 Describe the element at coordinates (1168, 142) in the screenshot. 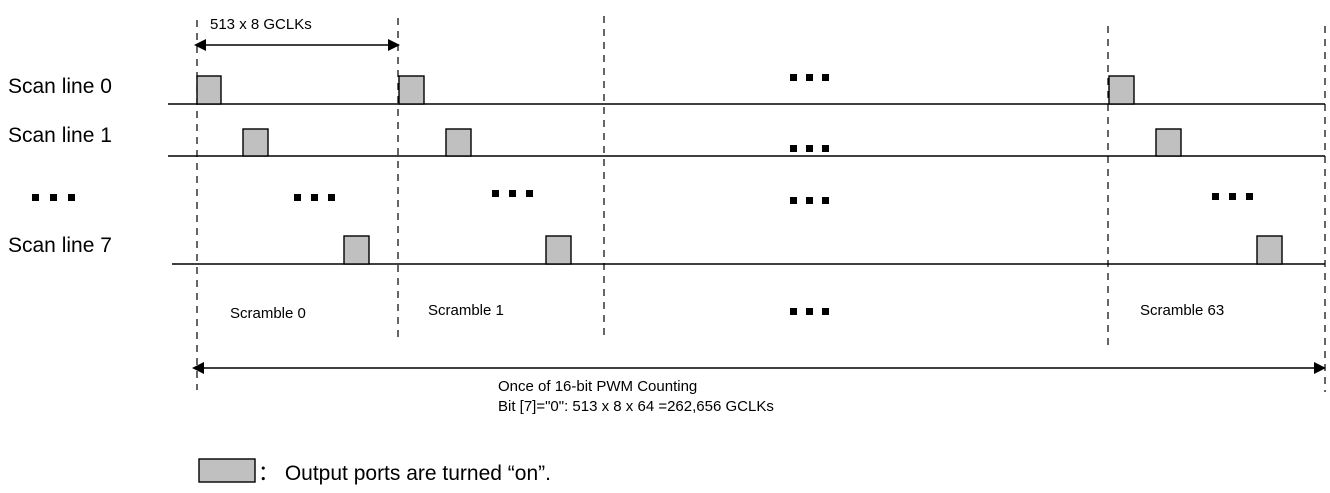

I see `pulse-line1-scramble63` at that location.